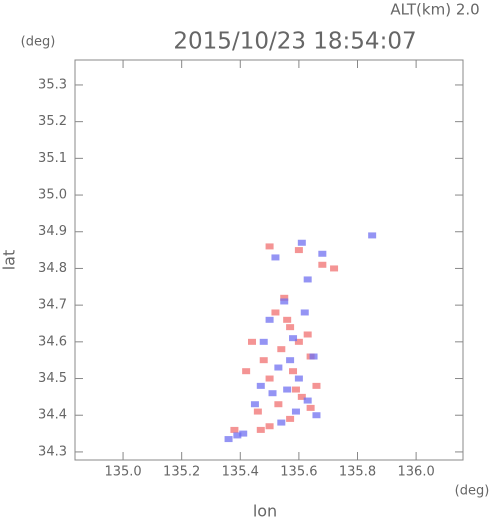 The width and height of the screenshot is (491, 521). What do you see at coordinates (265, 511) in the screenshot?
I see `x-axis-label: lon` at bounding box center [265, 511].